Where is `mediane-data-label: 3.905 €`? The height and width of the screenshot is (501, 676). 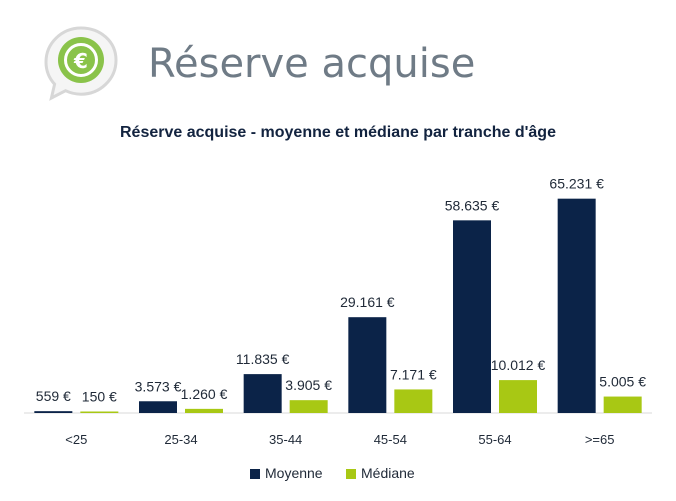
mediane-data-label: 3.905 € is located at coordinates (308, 385).